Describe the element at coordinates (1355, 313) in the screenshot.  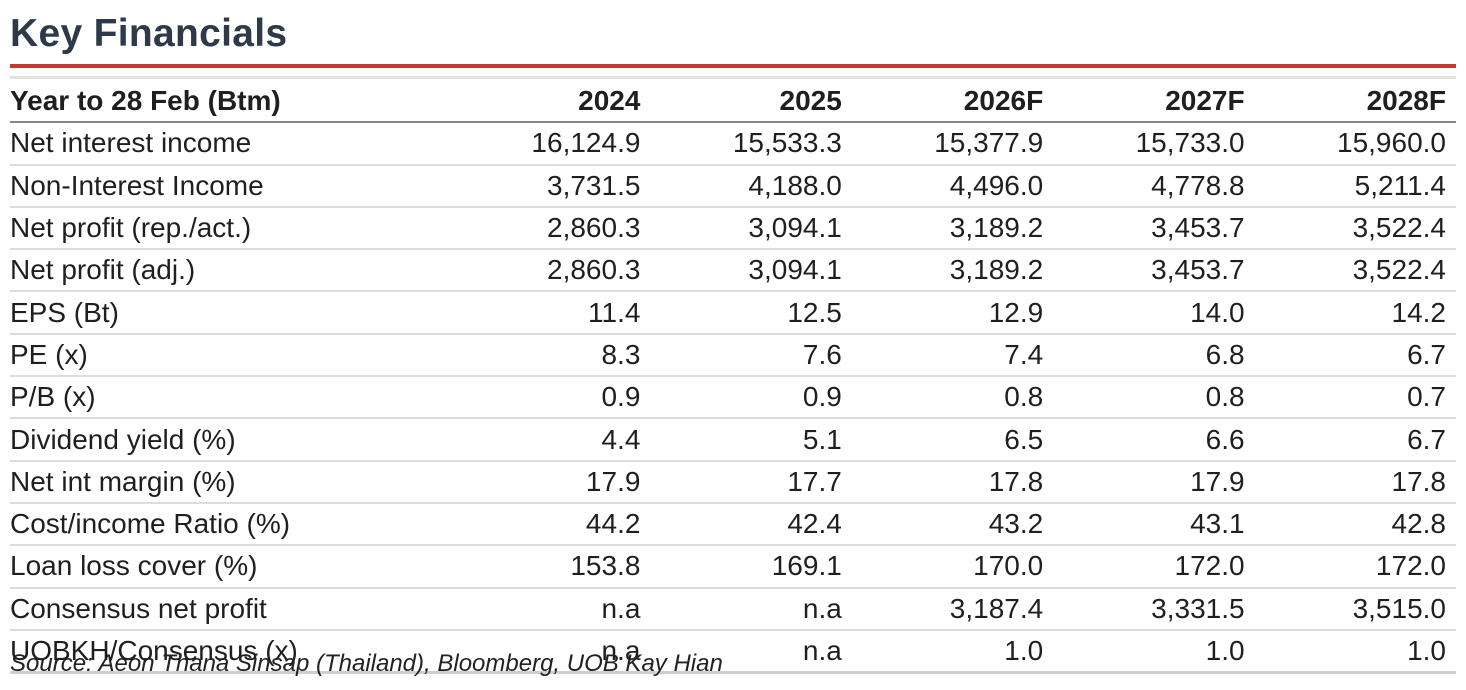
I see `table-cell: 14.2` at that location.